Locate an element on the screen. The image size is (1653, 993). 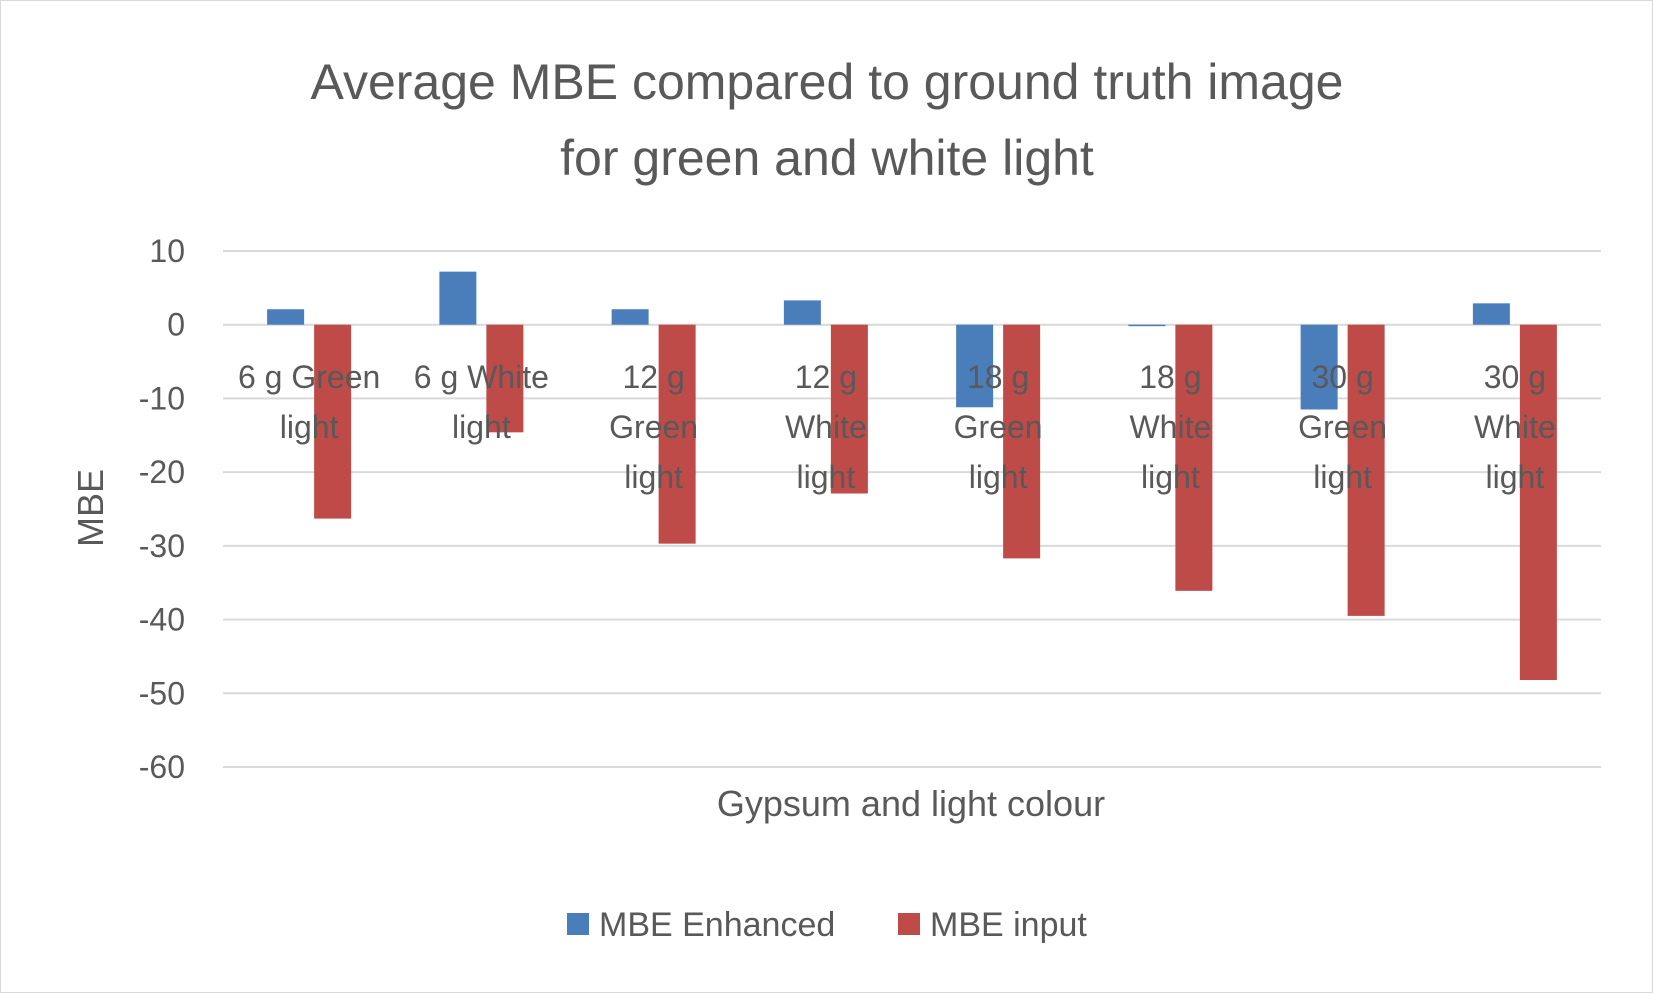
x-category-label: 6 g Green is located at coordinates (309, 377).